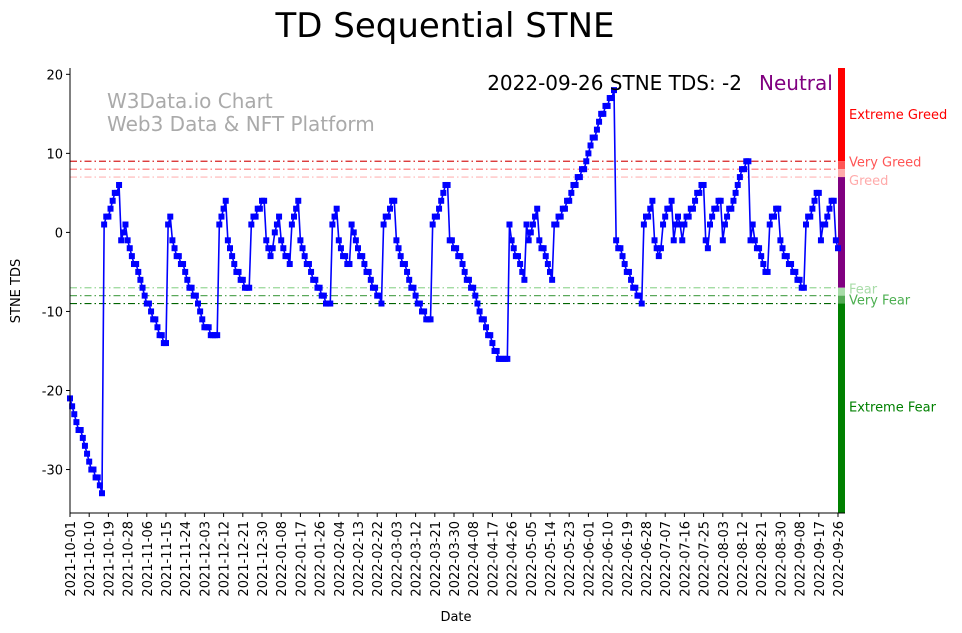 This screenshot has height=633, width=962. Describe the element at coordinates (762, 559) in the screenshot. I see `x-tick-label: 2022-08-21` at that location.